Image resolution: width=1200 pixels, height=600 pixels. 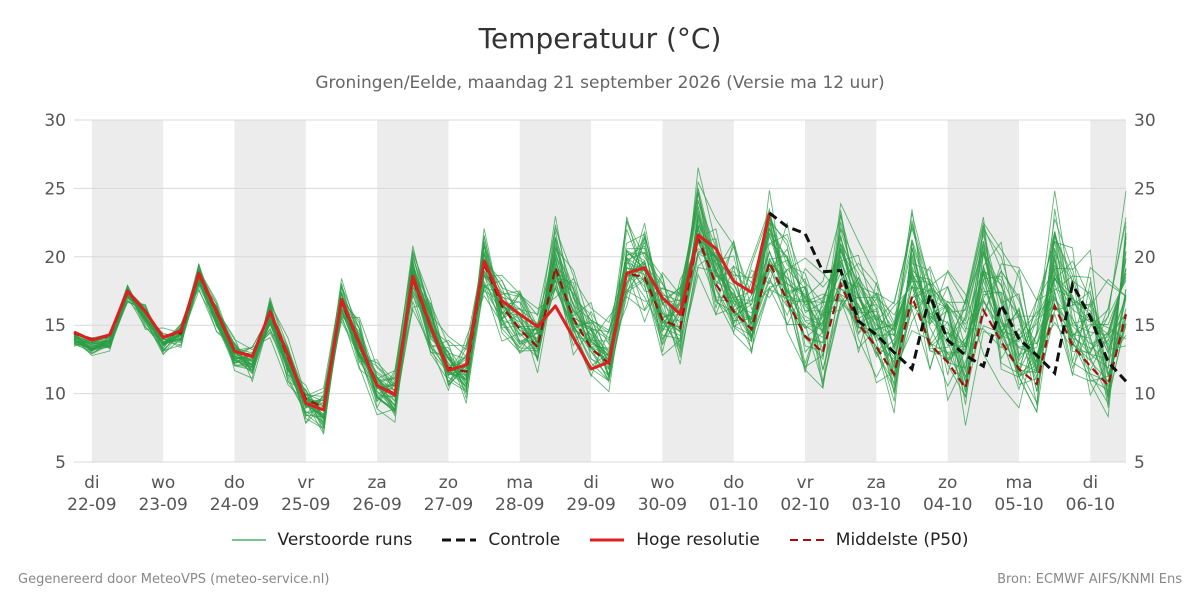 I want to click on legend-swatch-hres, so click(x=607, y=540).